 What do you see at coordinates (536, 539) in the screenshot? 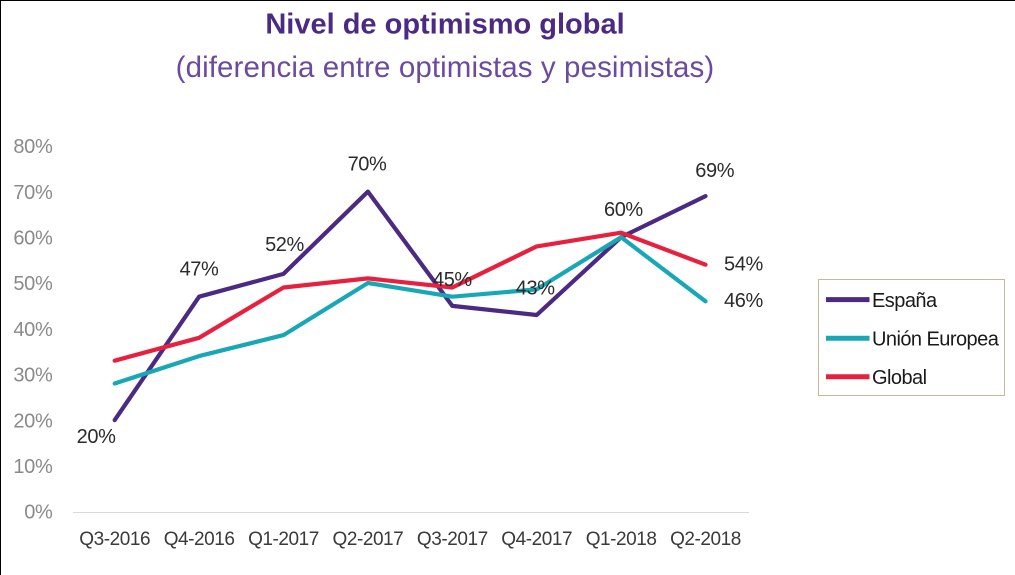
I see `svg-text: Q4-2017` at bounding box center [536, 539].